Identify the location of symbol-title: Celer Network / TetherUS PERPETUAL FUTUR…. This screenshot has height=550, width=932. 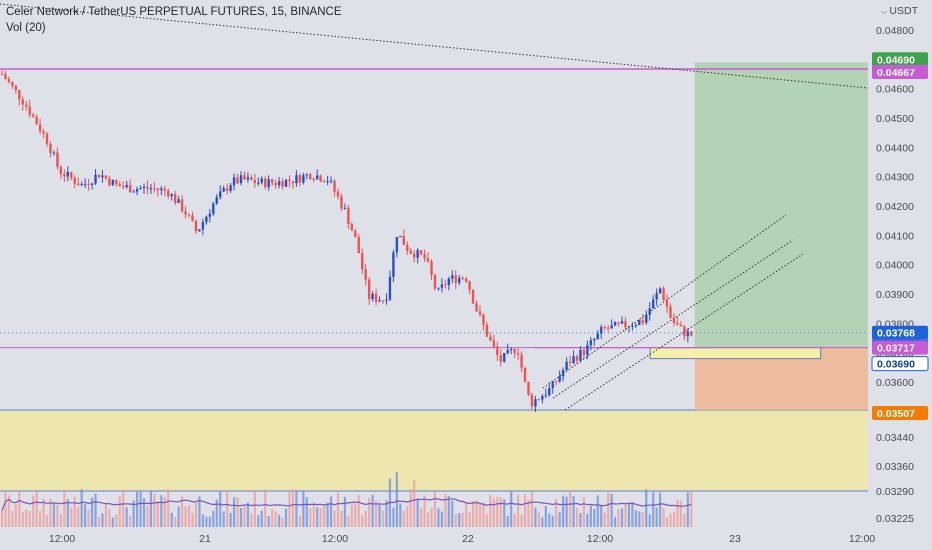
(174, 12).